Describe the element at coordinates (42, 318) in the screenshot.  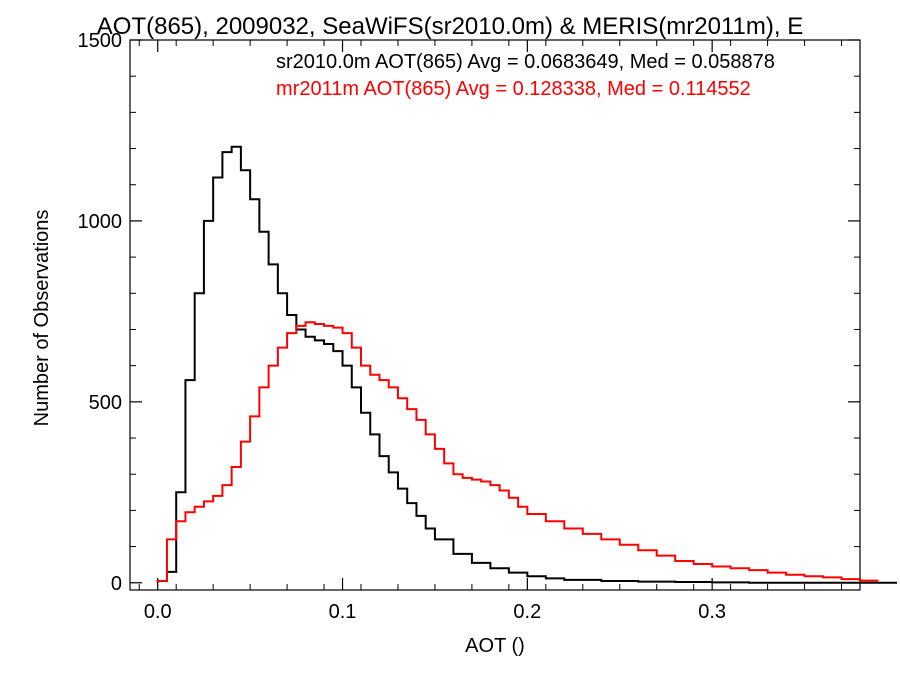
I see `y-axis-label: Number of Observations` at that location.